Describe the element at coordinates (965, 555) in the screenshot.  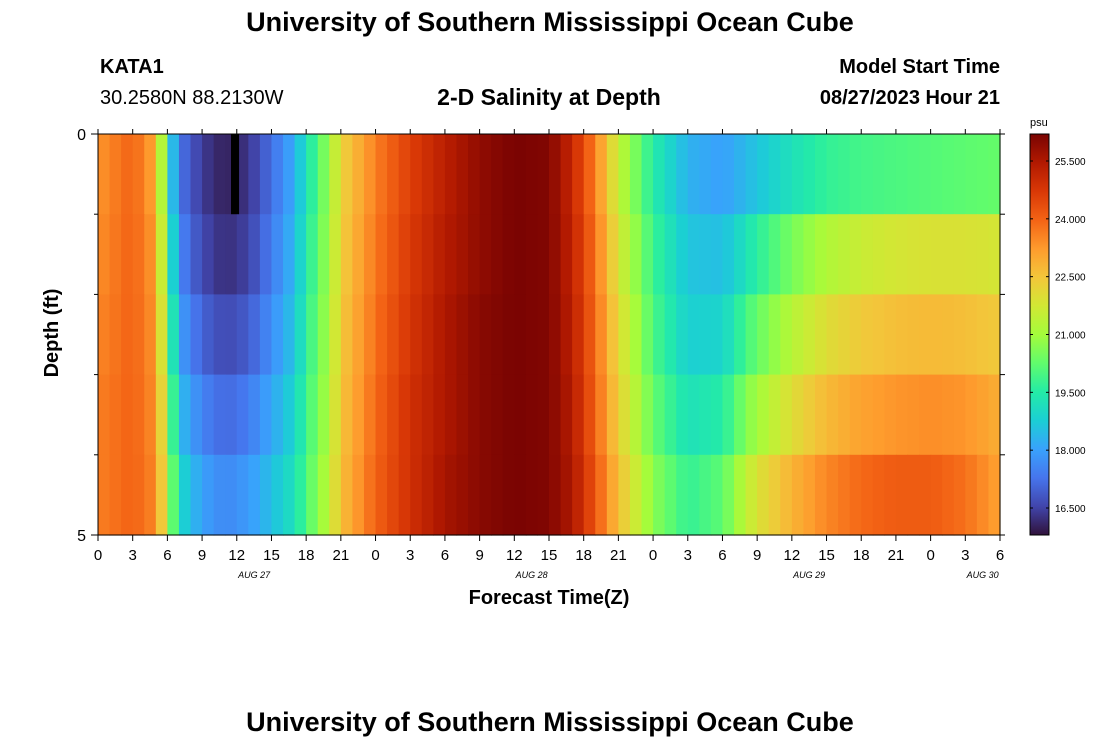
I see `x-tick-label: 3` at that location.